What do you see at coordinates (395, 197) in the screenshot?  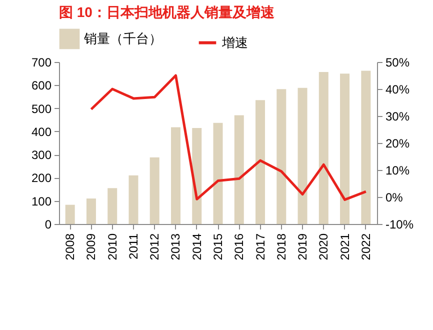 I see `y2-tick-label: 0%` at bounding box center [395, 197].